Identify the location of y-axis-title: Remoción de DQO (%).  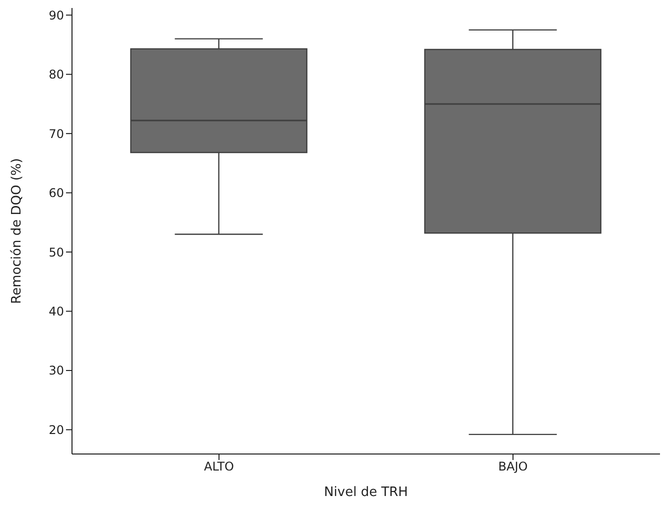
(17, 231).